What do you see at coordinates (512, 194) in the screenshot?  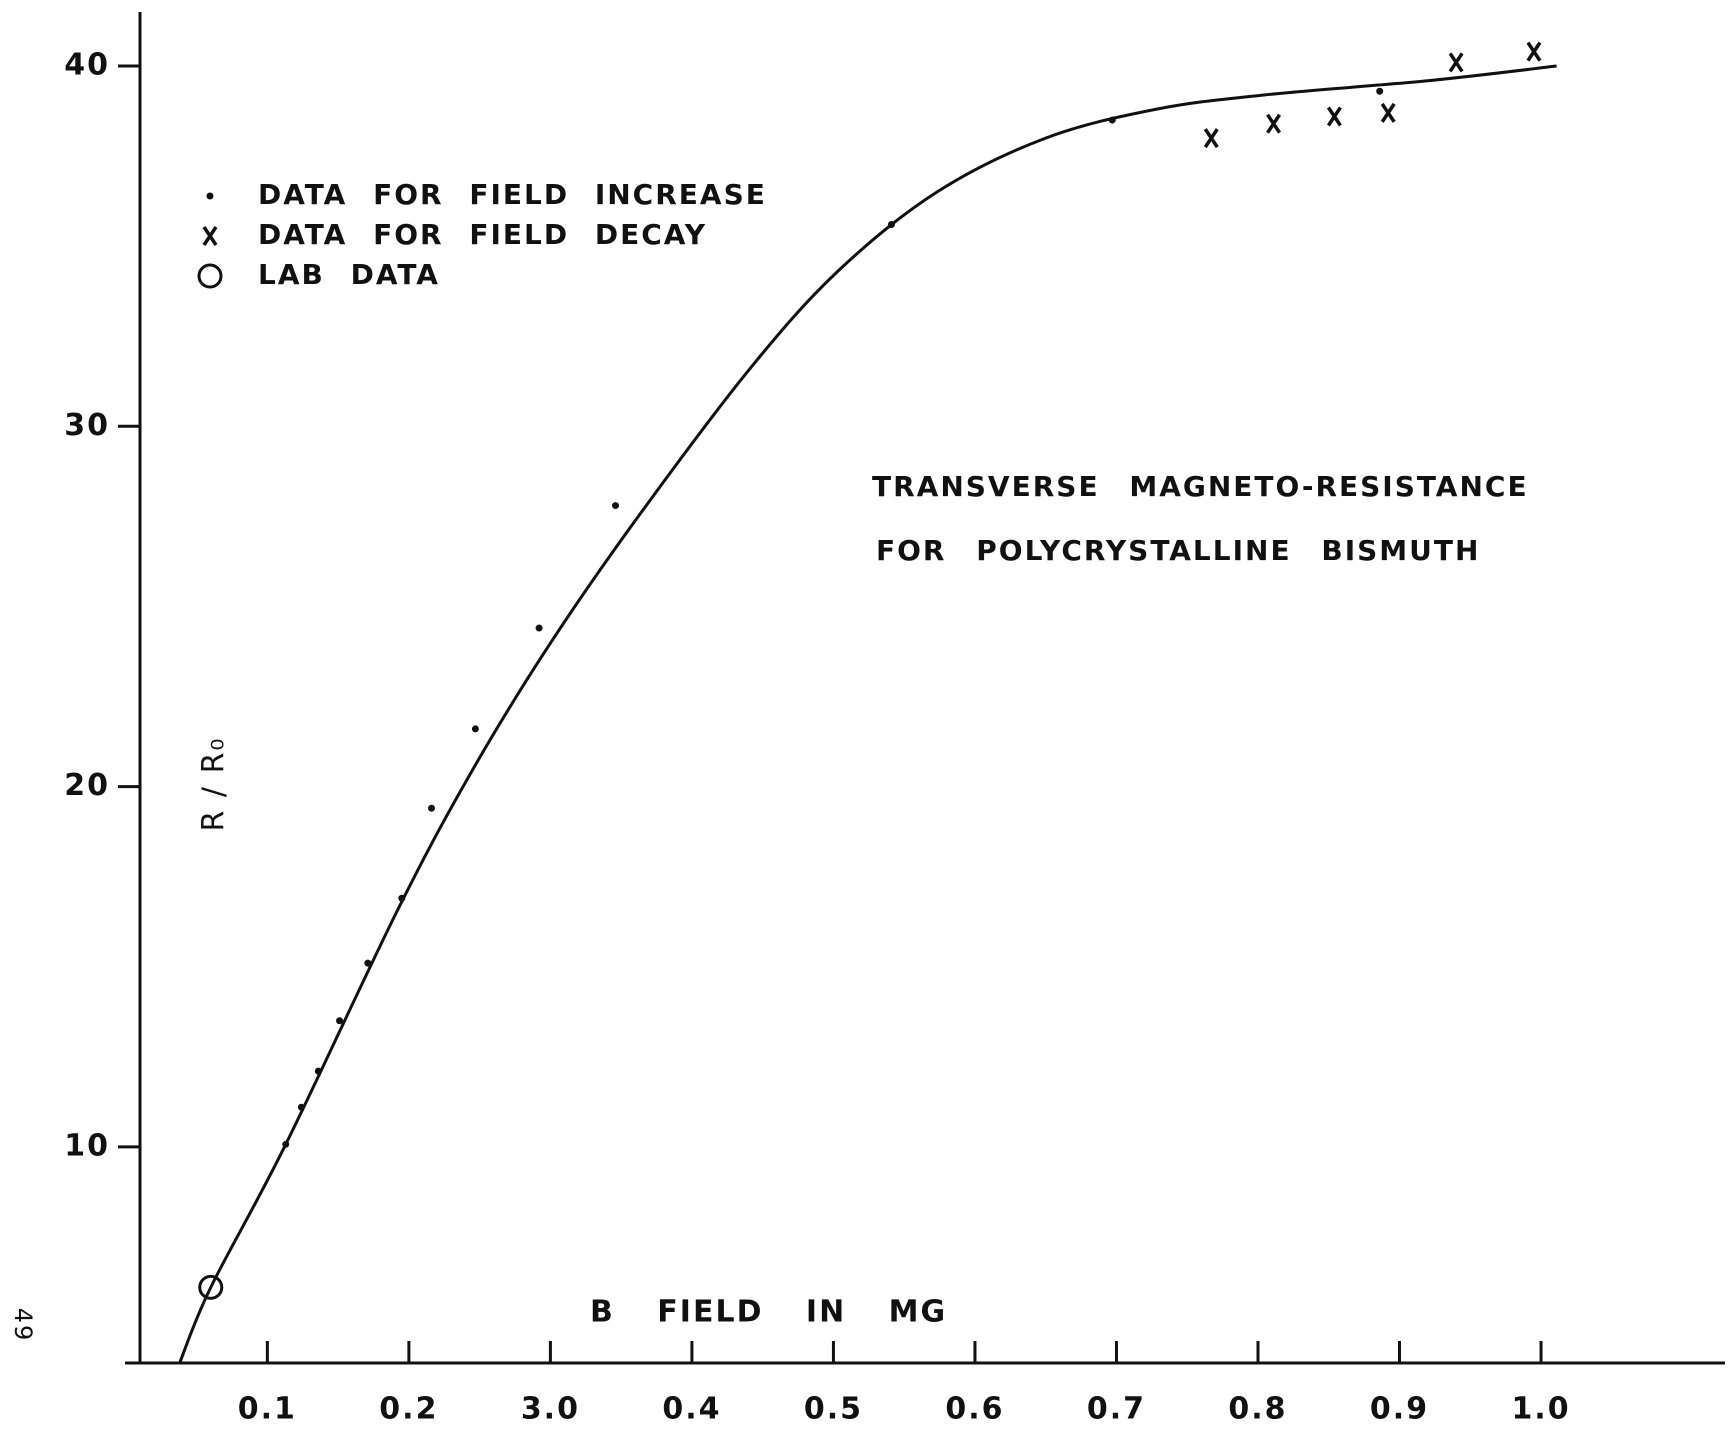 I see `legend-label: DATA FOR FIELD INCREASE` at bounding box center [512, 194].